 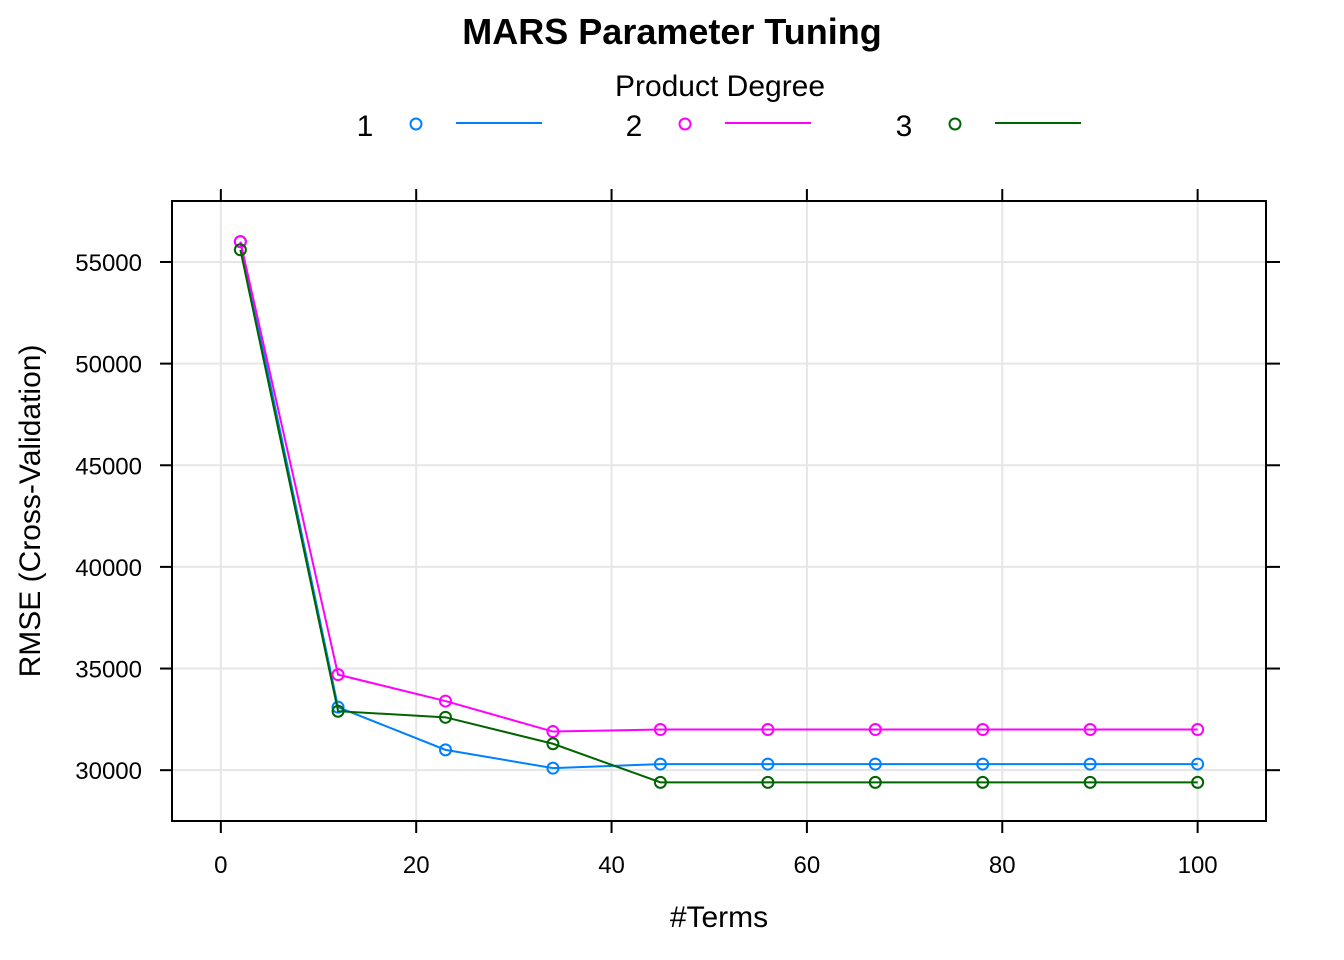 What do you see at coordinates (720, 86) in the screenshot?
I see `legend-title: Product Degree` at bounding box center [720, 86].